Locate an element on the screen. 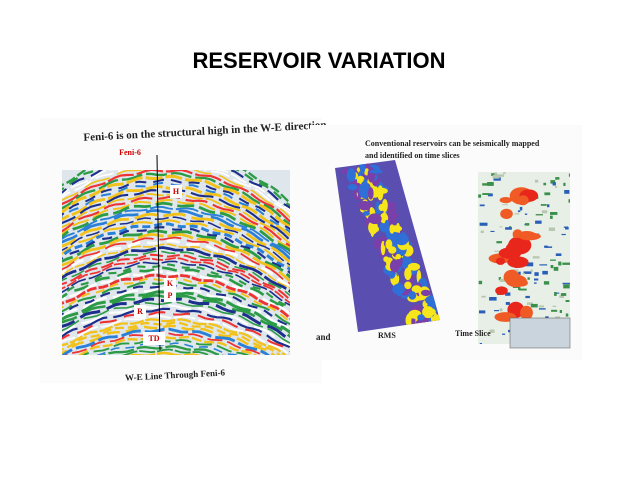  marker-label: P is located at coordinates (170, 295).